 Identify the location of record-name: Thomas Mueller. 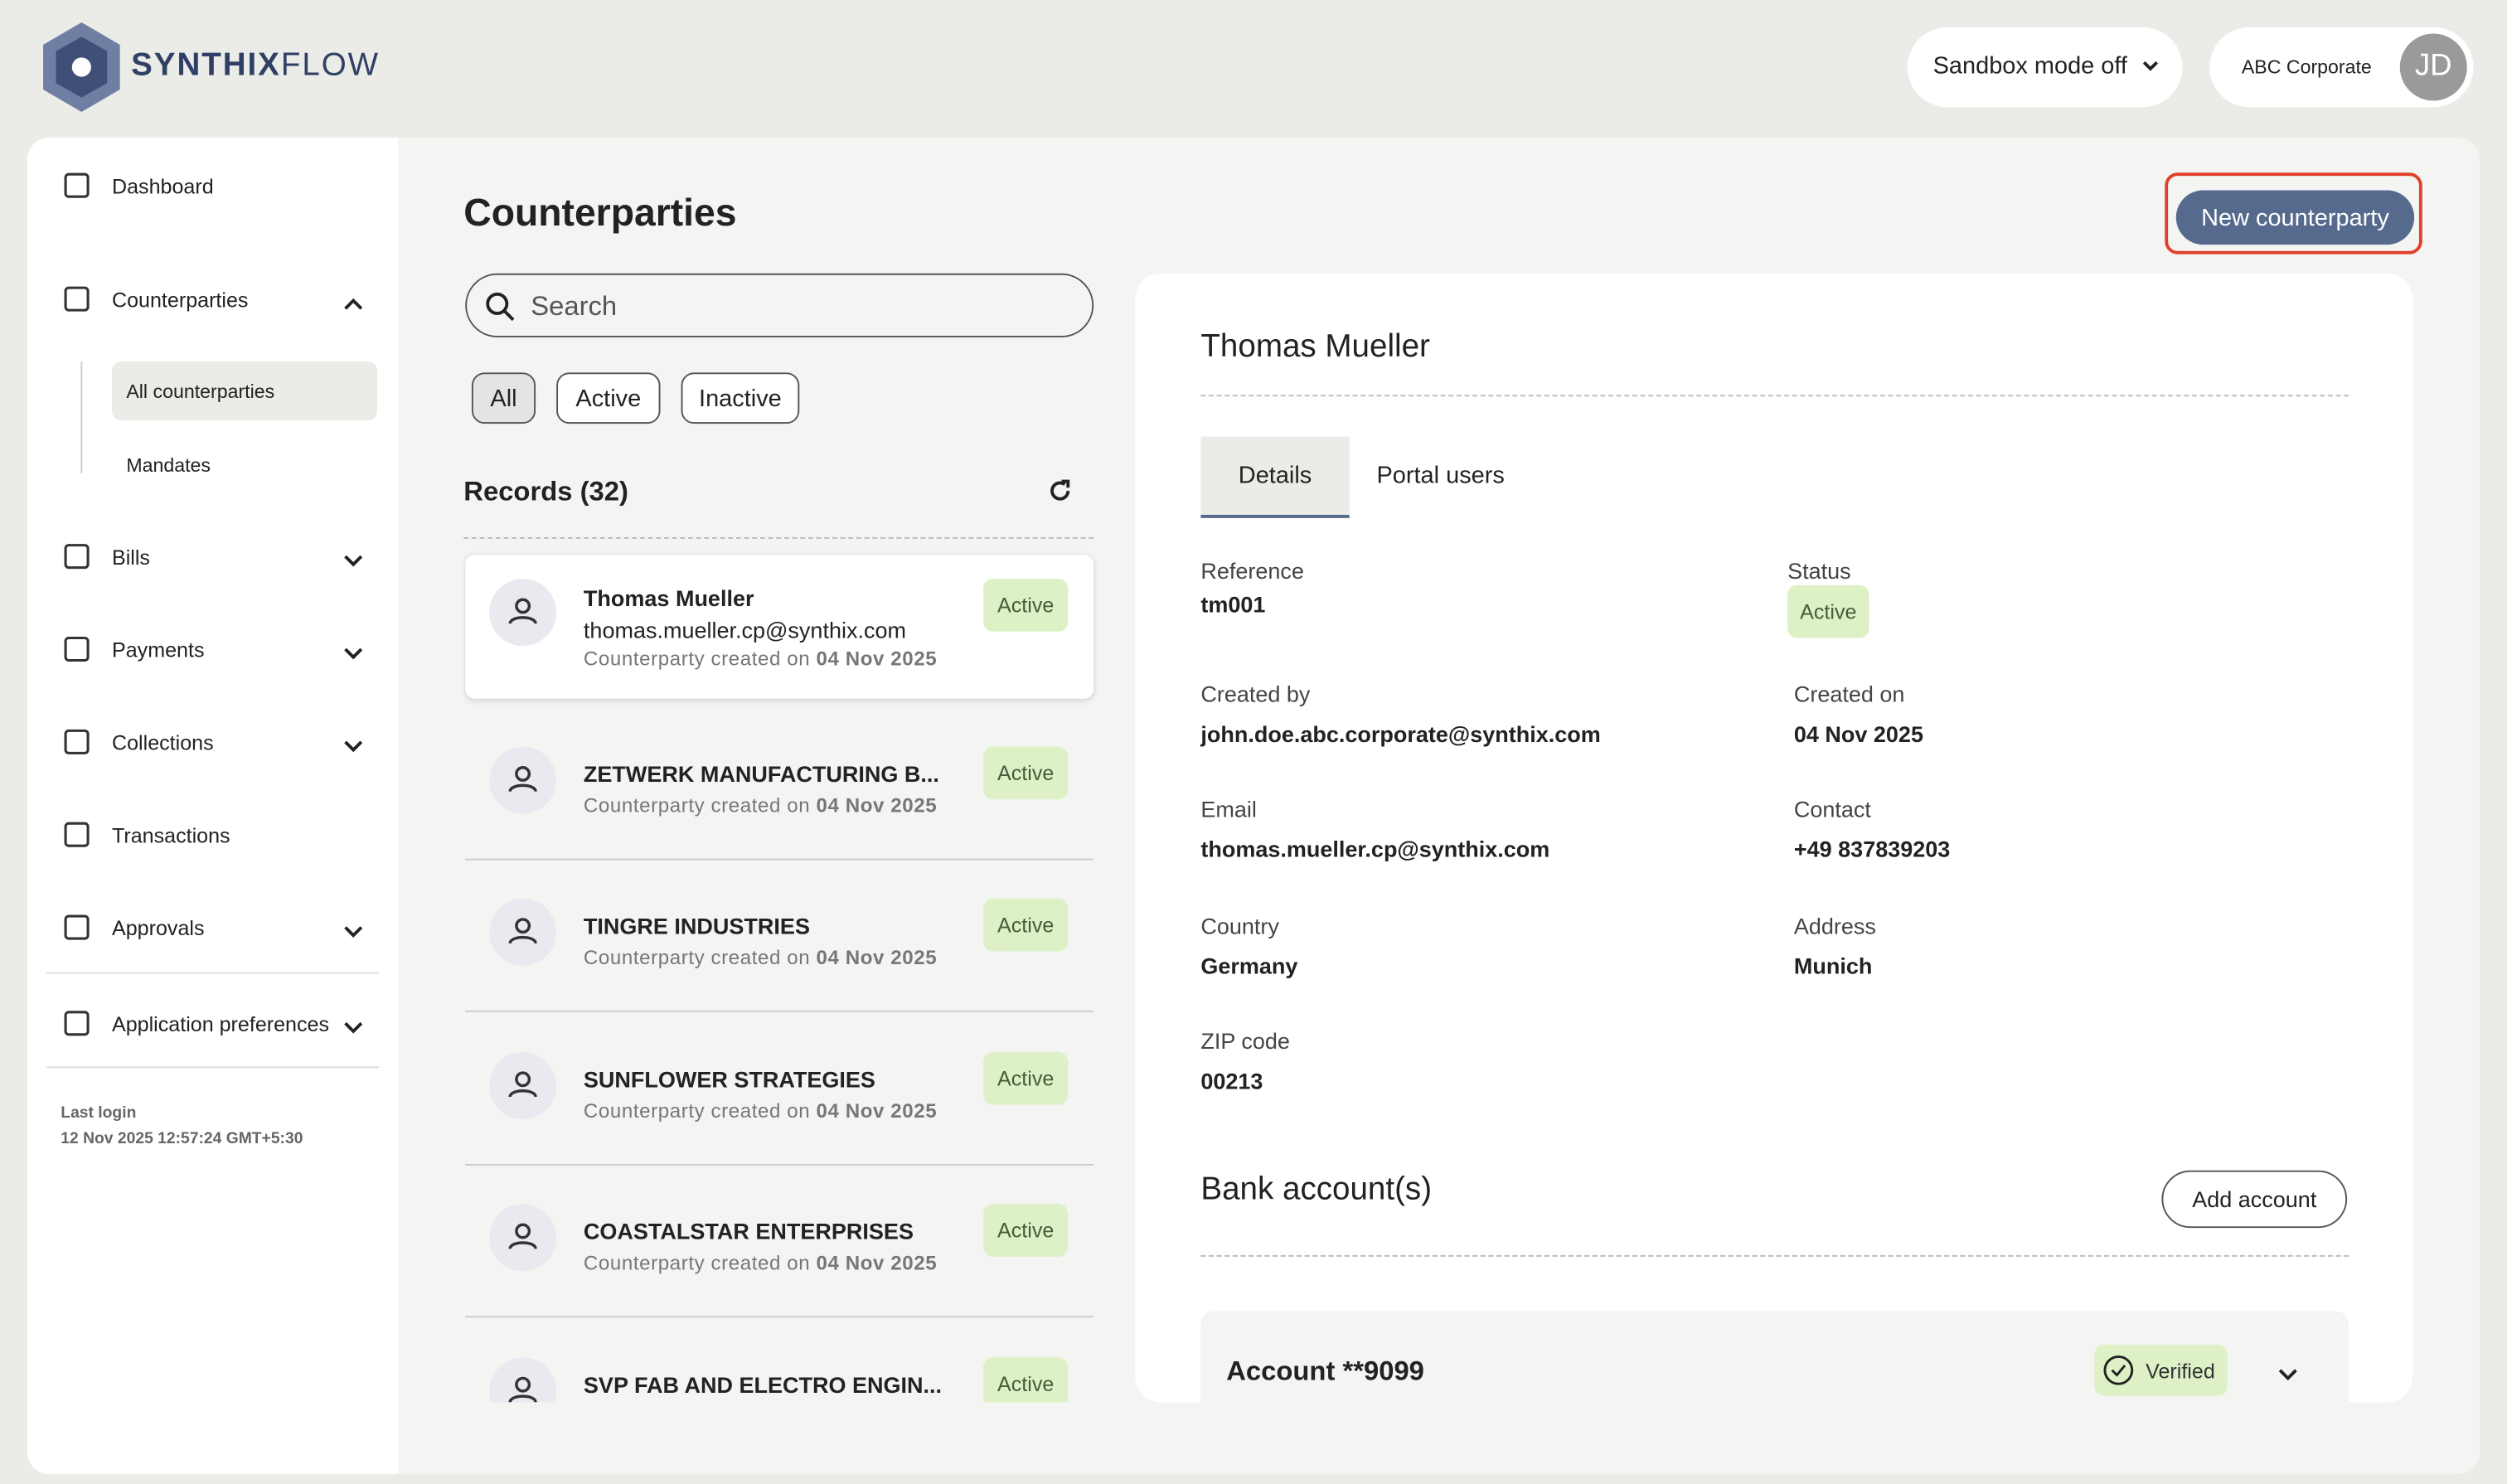
(668, 597).